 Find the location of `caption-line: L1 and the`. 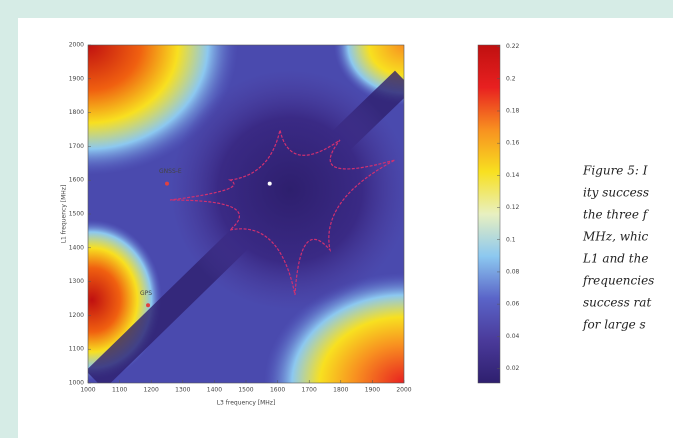

caption-line: L1 and the is located at coordinates (615, 259).